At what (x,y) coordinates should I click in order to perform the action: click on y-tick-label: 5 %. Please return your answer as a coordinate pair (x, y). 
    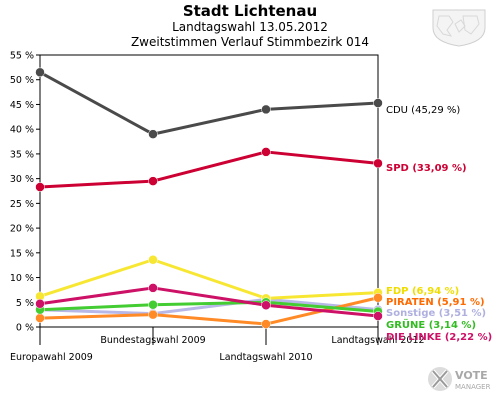
    Looking at the image, I should click on (25, 303).